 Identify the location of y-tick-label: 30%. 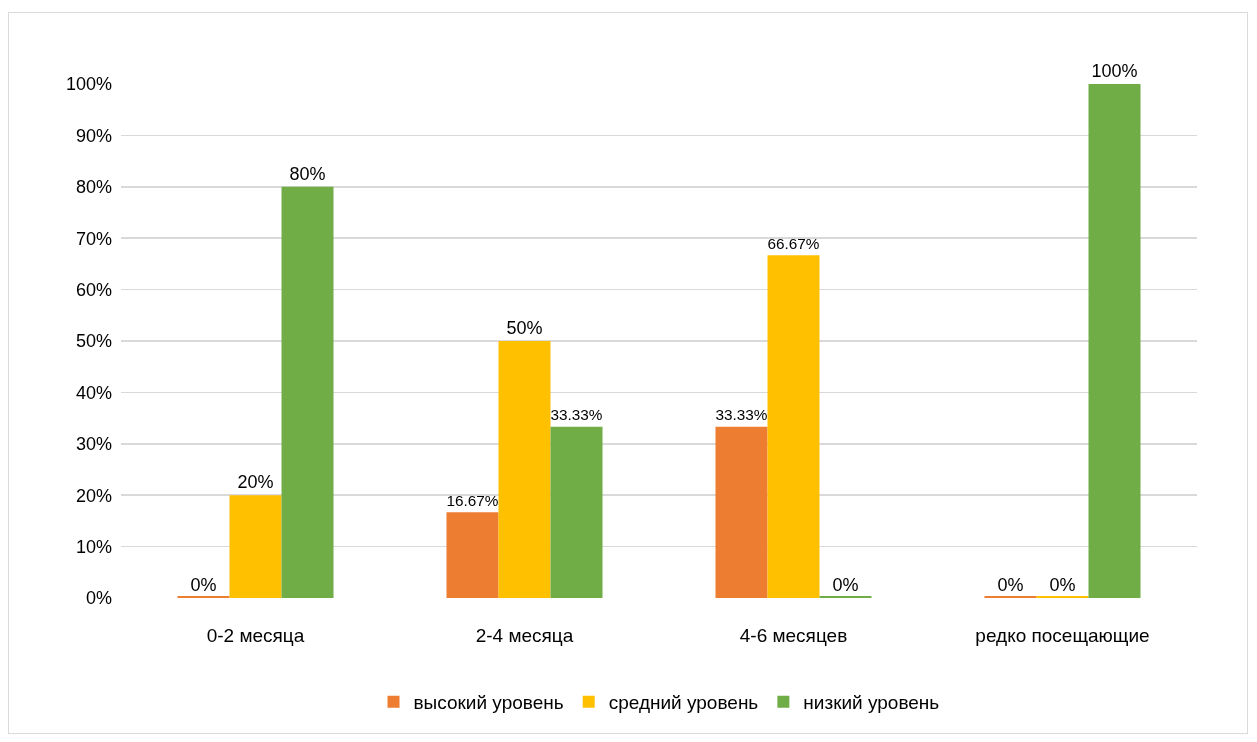
(93, 444).